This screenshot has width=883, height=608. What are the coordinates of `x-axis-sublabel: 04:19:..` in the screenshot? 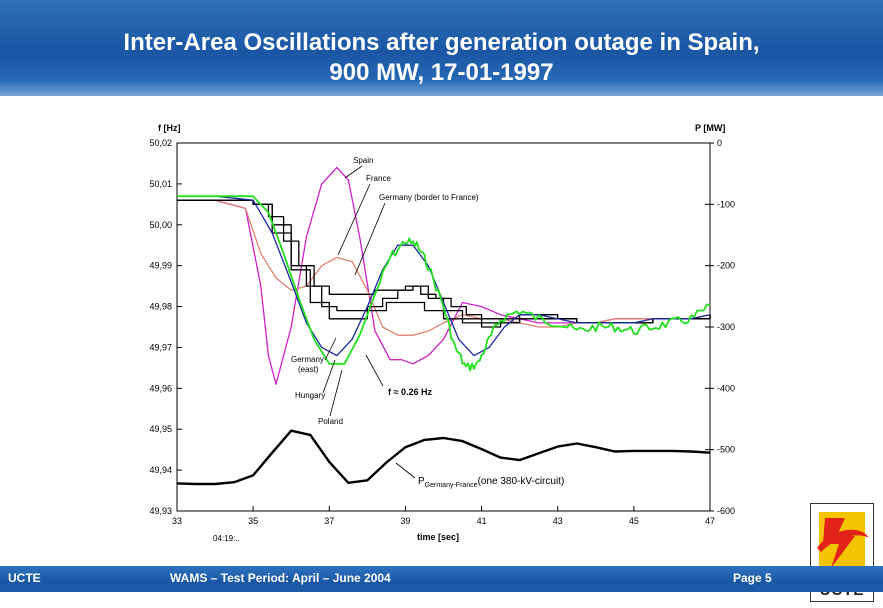 It's located at (226, 538).